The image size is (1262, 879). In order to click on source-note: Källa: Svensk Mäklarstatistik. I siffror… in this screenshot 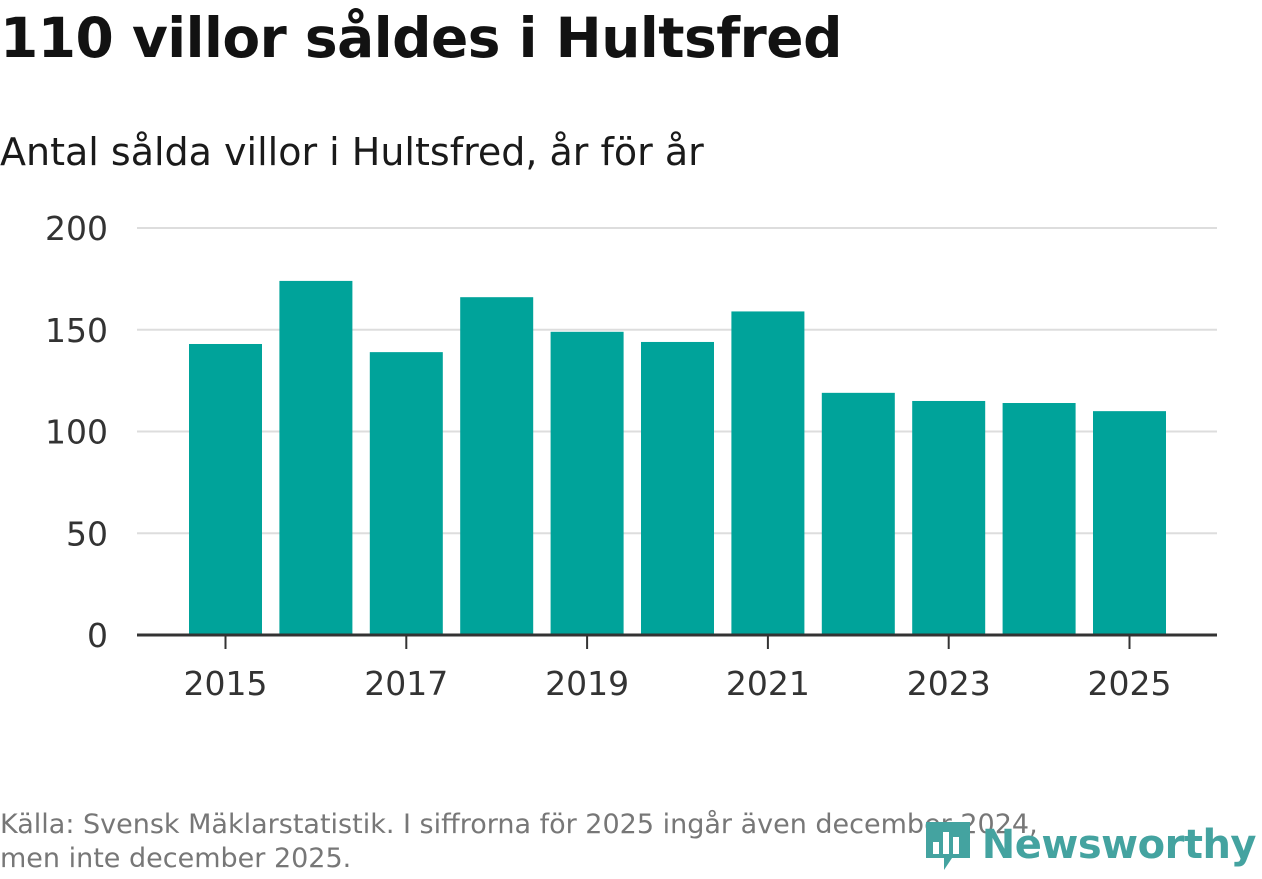, I will do `click(600, 842)`.